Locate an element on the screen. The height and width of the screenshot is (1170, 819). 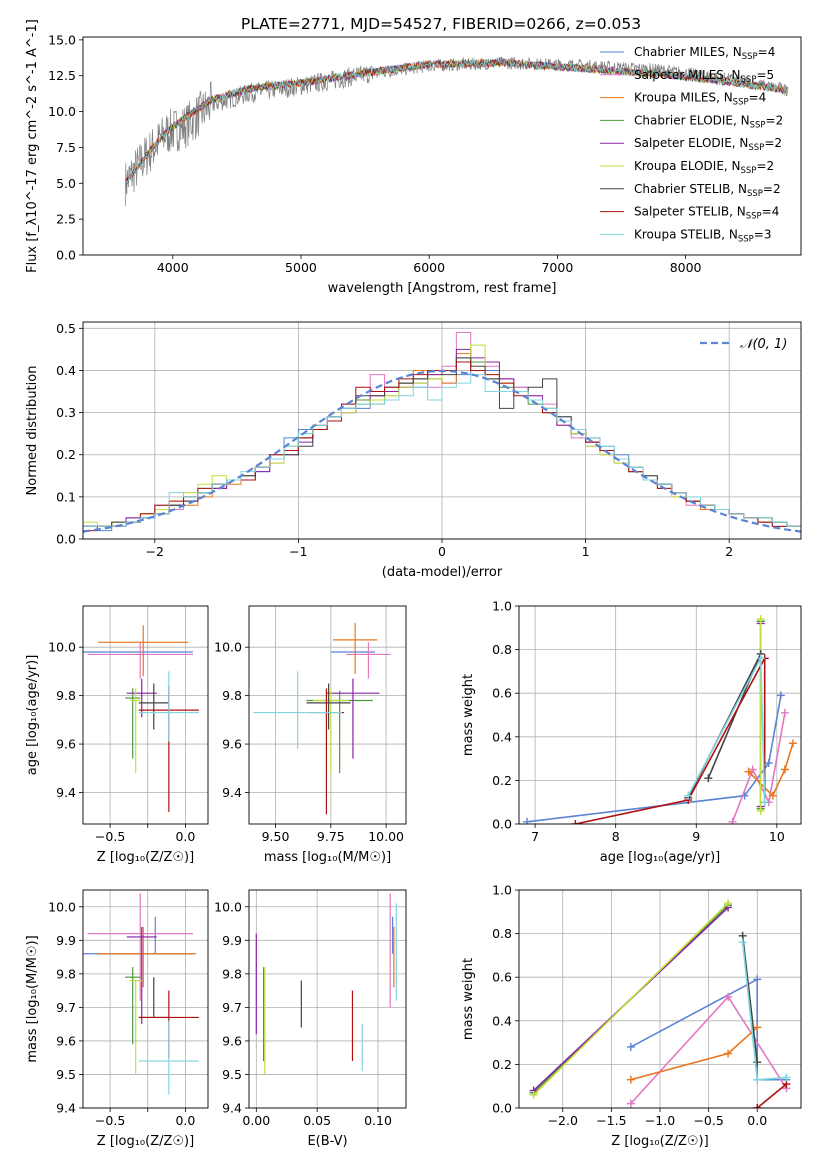
y-tick-label: 0.3 is located at coordinates (66, 412).